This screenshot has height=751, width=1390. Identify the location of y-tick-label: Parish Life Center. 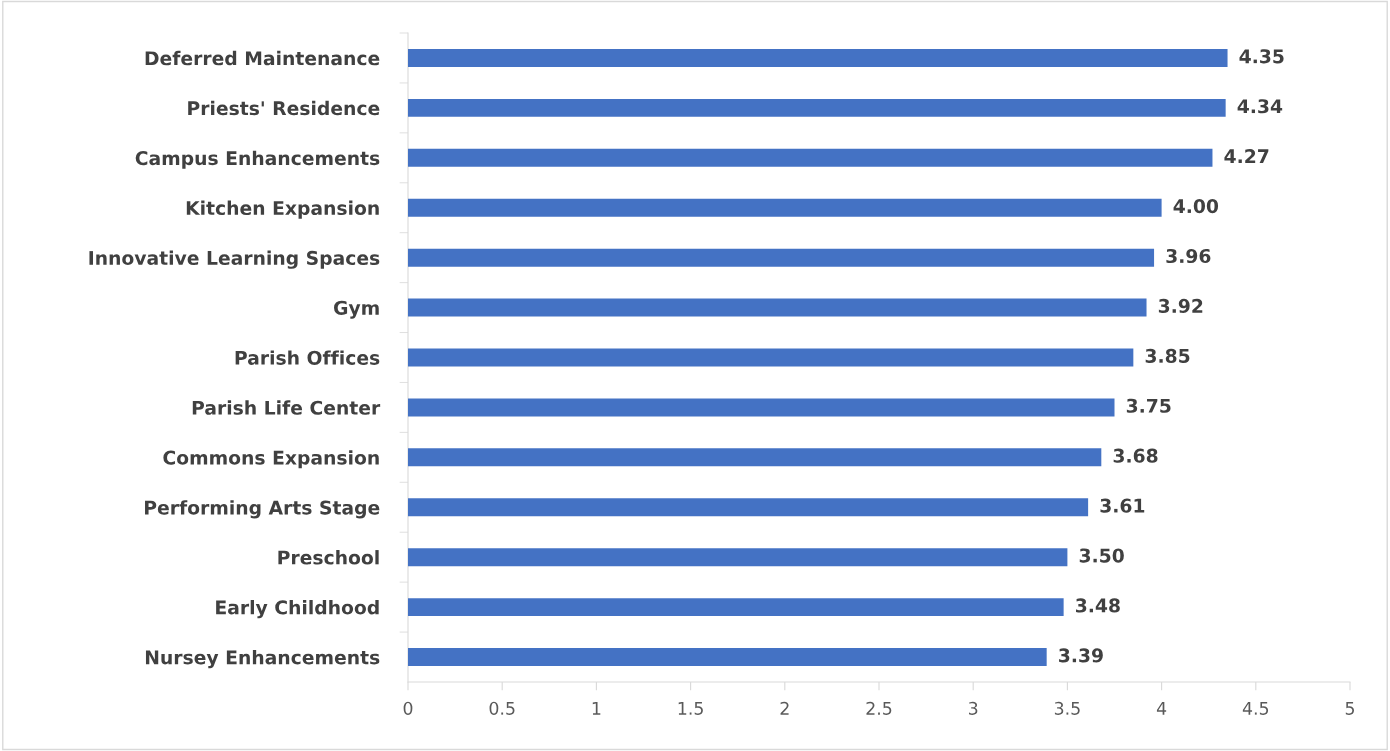
(286, 407).